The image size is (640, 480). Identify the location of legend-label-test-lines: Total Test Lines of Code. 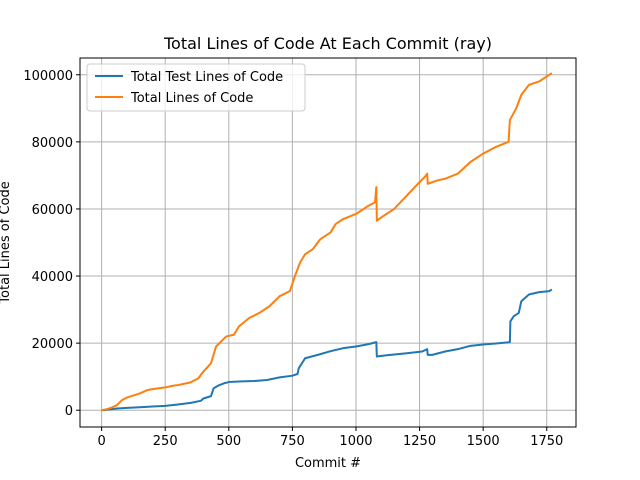
(206, 77).